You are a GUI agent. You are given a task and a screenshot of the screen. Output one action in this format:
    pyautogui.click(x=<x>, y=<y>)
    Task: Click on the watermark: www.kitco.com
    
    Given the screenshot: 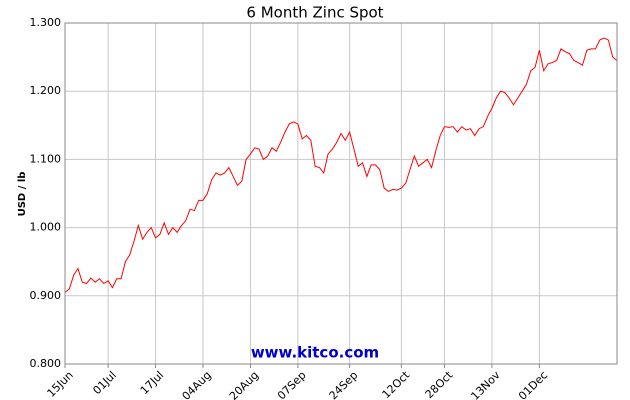 What is the action you would take?
    pyautogui.click(x=315, y=353)
    